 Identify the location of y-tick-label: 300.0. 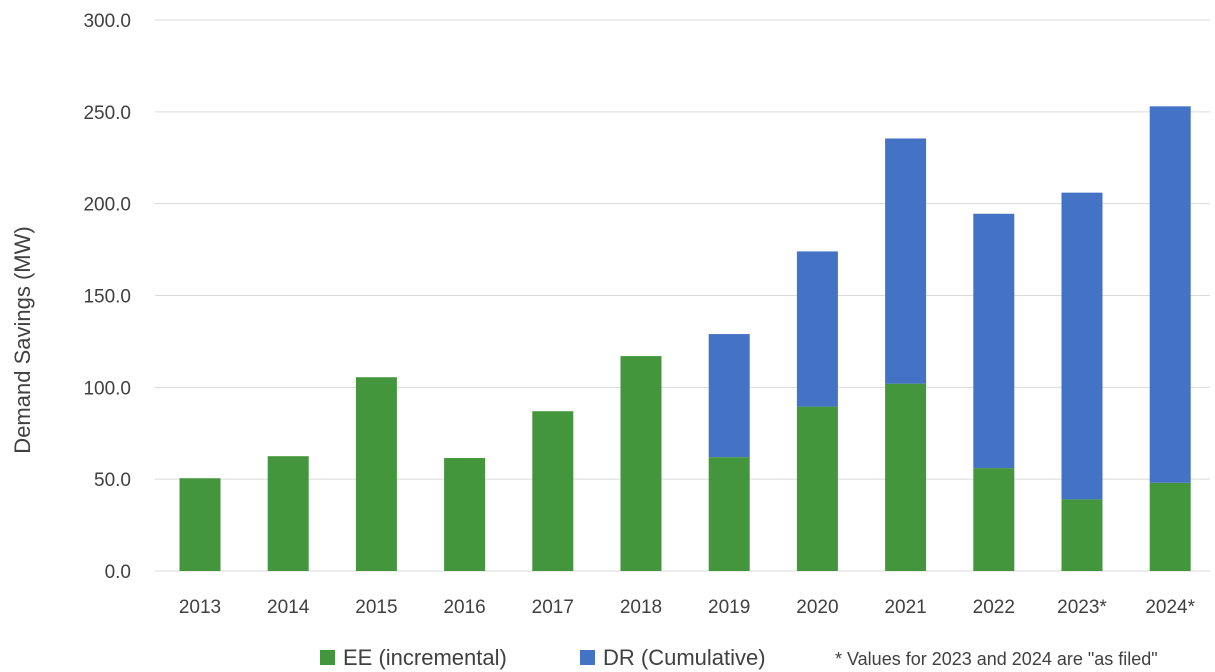
(107, 21).